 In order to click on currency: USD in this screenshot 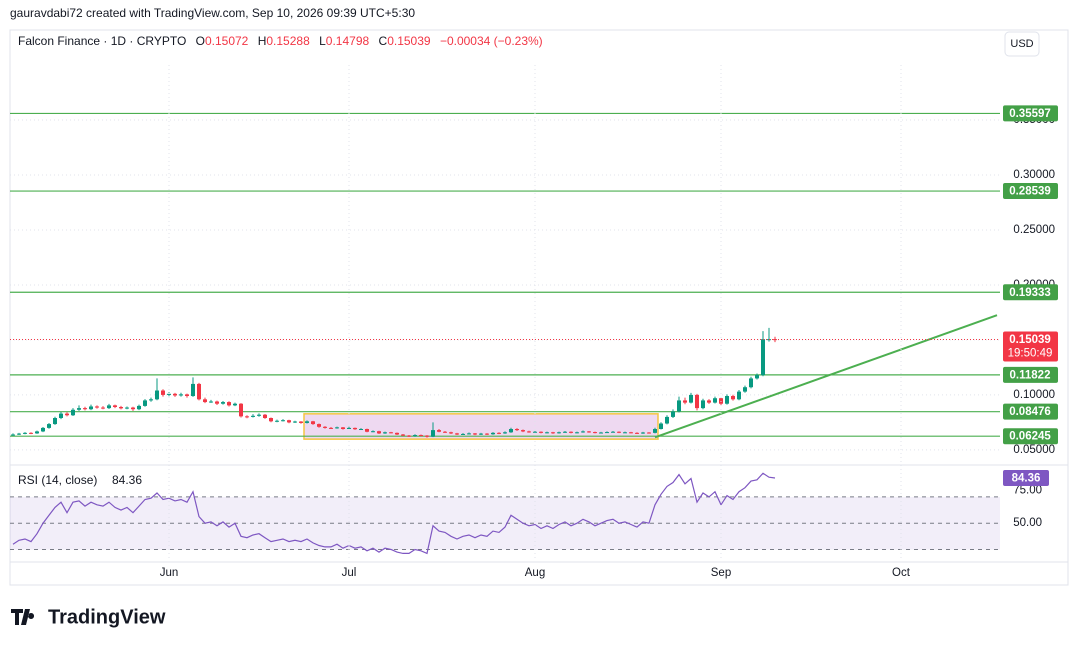, I will do `click(1021, 44)`.